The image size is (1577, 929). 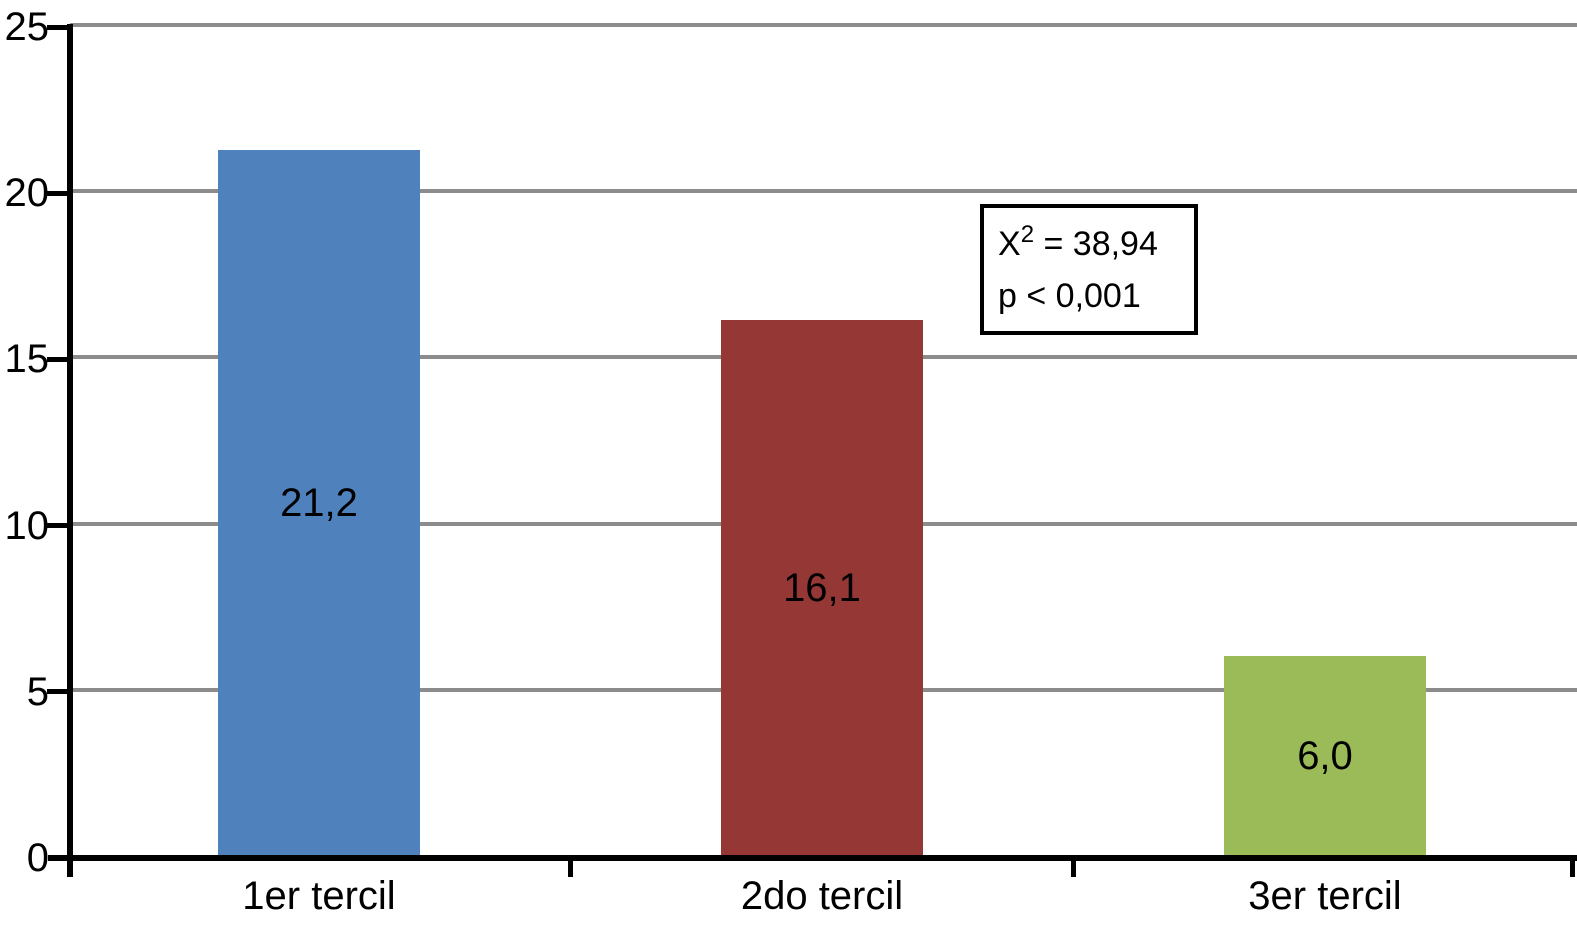 I want to click on y-axis-label: 20, so click(x=27, y=193).